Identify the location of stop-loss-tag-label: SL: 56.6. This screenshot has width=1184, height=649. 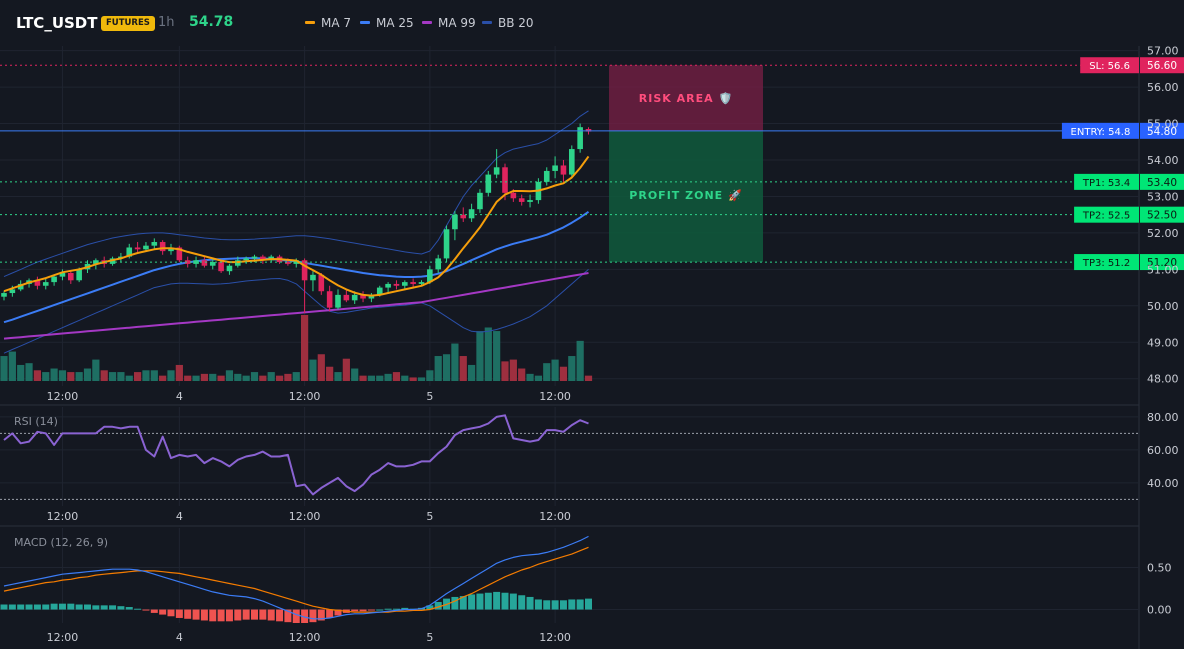
(1109, 66).